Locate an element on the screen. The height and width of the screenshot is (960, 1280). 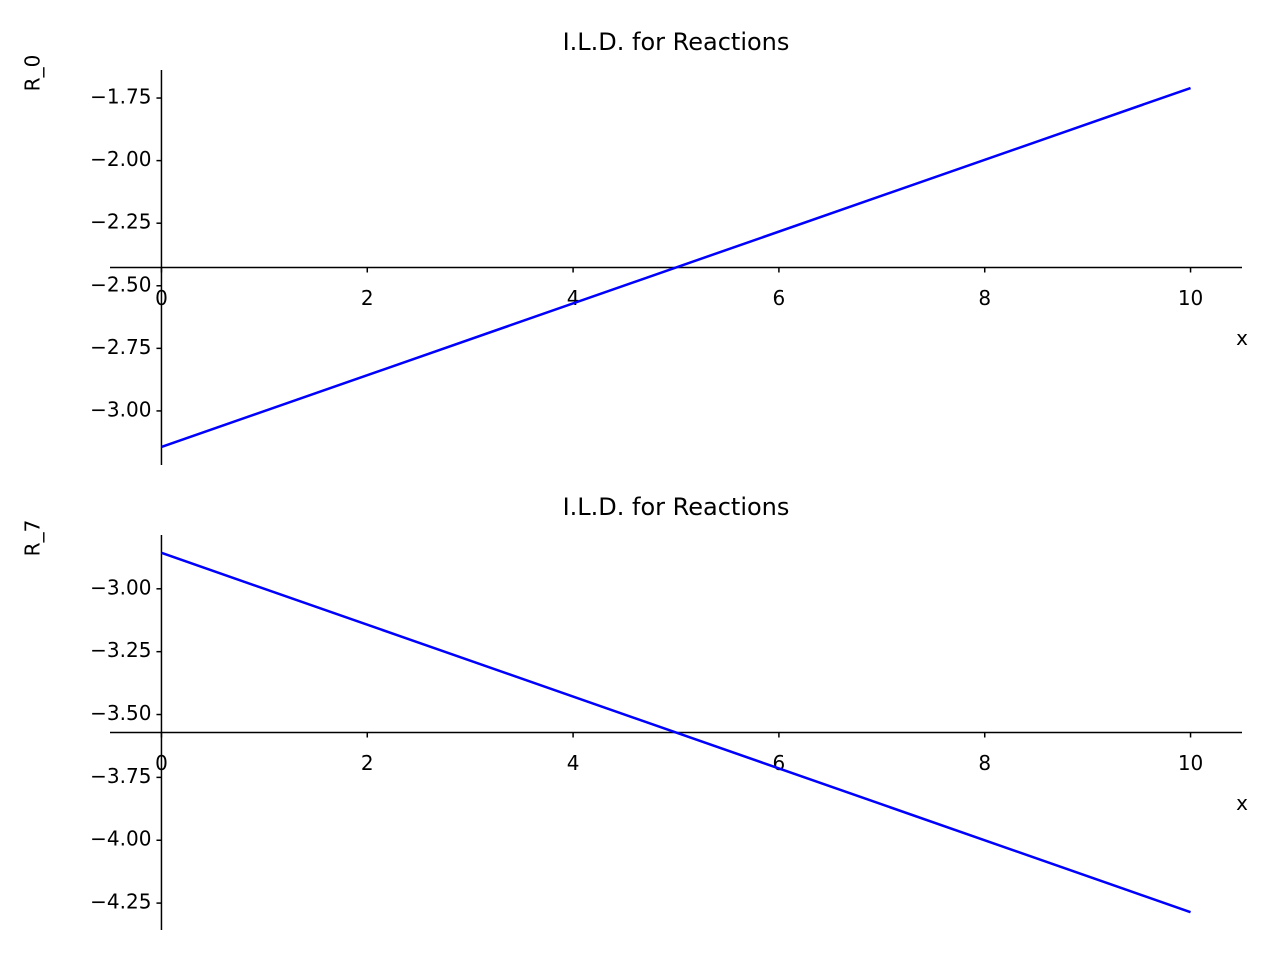
y-axis-label: R_0 is located at coordinates (33, 73).